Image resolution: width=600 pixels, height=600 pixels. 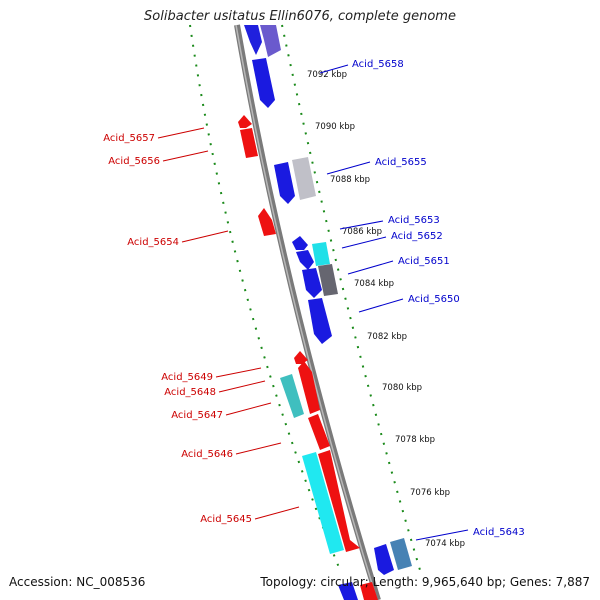 I want to click on gene-label-forward: Acid_5652, so click(x=417, y=236).